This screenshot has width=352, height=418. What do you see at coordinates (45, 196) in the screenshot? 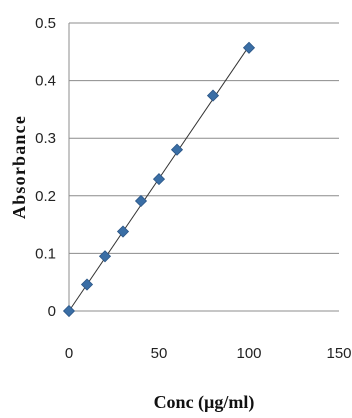
I see `y-tick-label: 0.2` at bounding box center [45, 196].